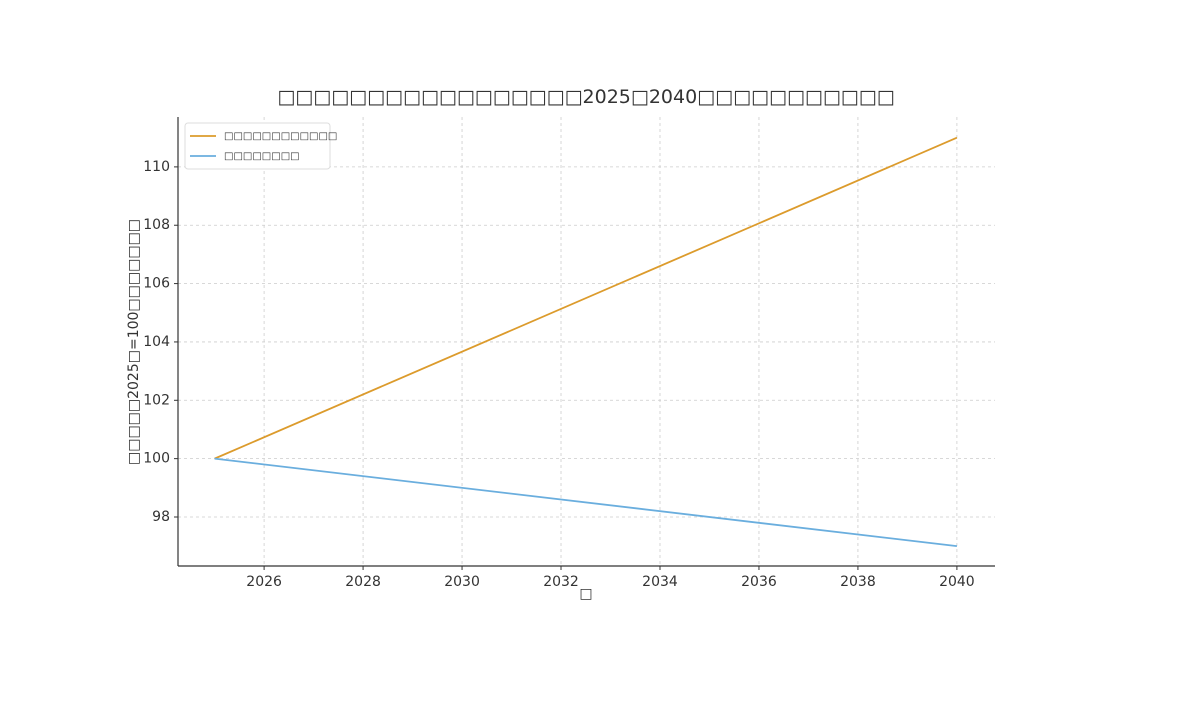 The image size is (1199, 726). I want to click on y-tick-label: 102, so click(156, 400).